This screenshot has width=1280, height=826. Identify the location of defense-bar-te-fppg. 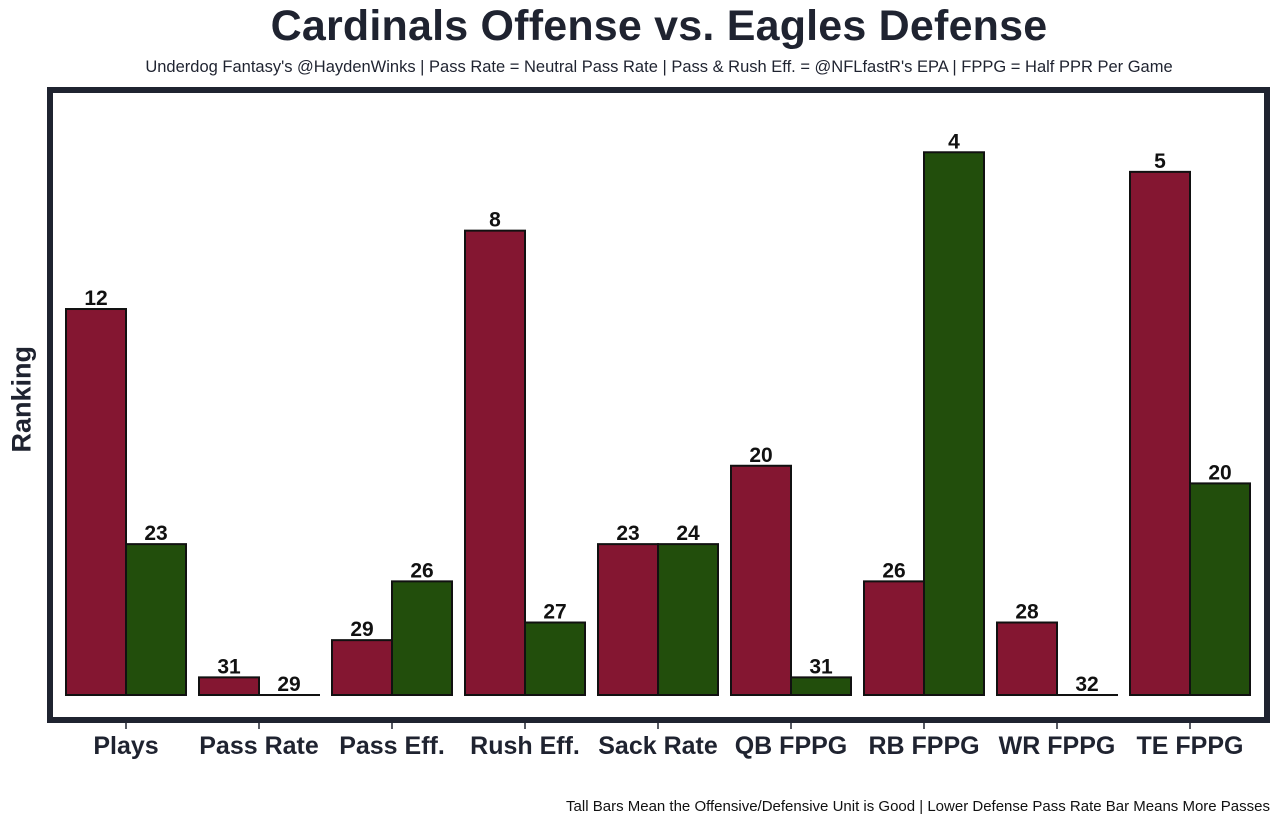
(1220, 589).